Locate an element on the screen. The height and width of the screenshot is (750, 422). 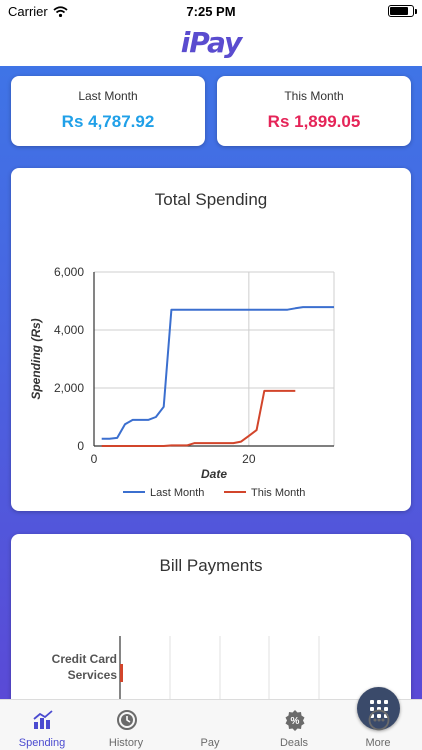
bills-chart is located at coordinates (219, 667).